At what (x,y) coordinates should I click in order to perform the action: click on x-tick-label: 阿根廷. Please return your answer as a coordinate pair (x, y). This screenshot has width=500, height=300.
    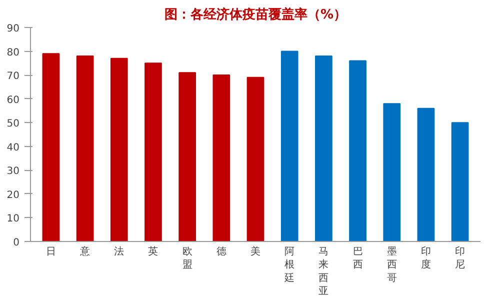
    Looking at the image, I should click on (289, 265).